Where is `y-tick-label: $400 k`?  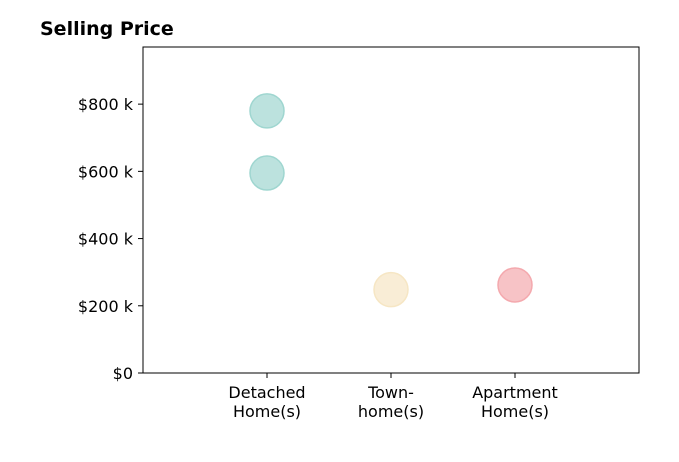
y-tick-label: $400 k is located at coordinates (106, 239).